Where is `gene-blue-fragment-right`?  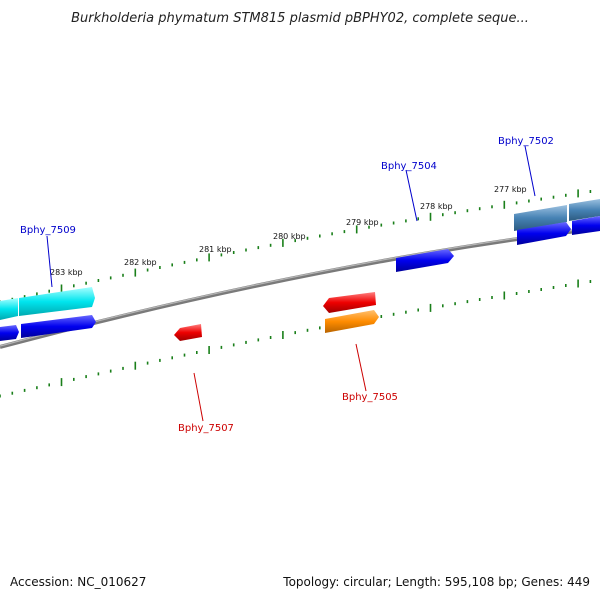
gene-blue-fragment-right is located at coordinates (558, 230).